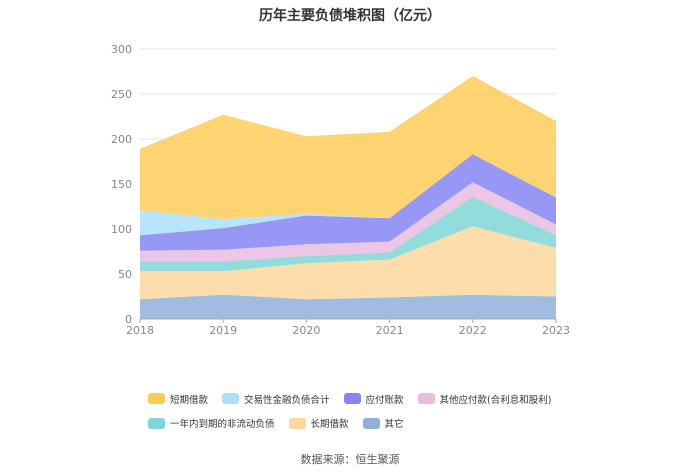 This screenshot has height=474, width=700. Describe the element at coordinates (384, 400) in the screenshot. I see `legend-label: 应付账款` at that location.